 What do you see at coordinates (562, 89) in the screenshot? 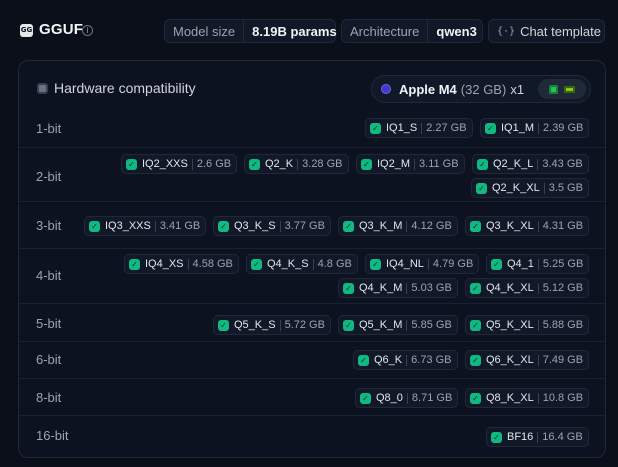
I see `hardware-options` at bounding box center [562, 89].